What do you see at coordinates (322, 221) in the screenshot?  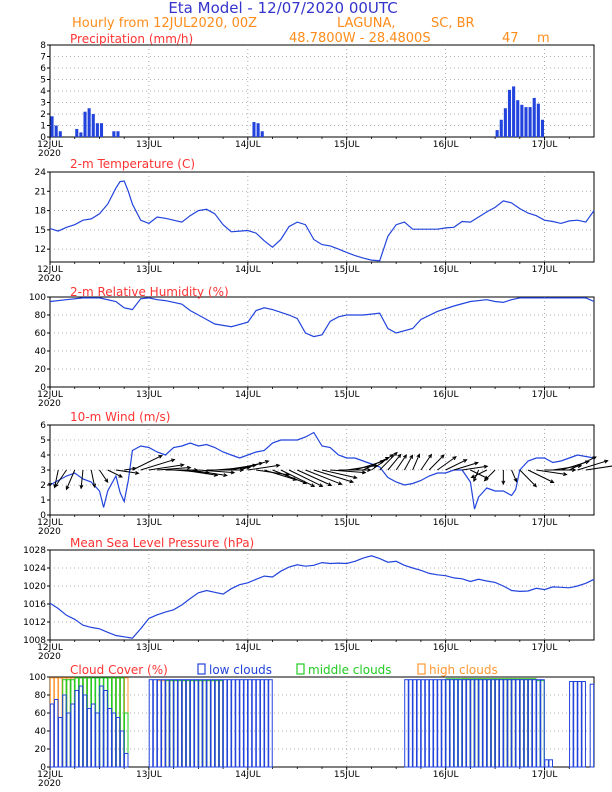 I see `temp-line` at bounding box center [322, 221].